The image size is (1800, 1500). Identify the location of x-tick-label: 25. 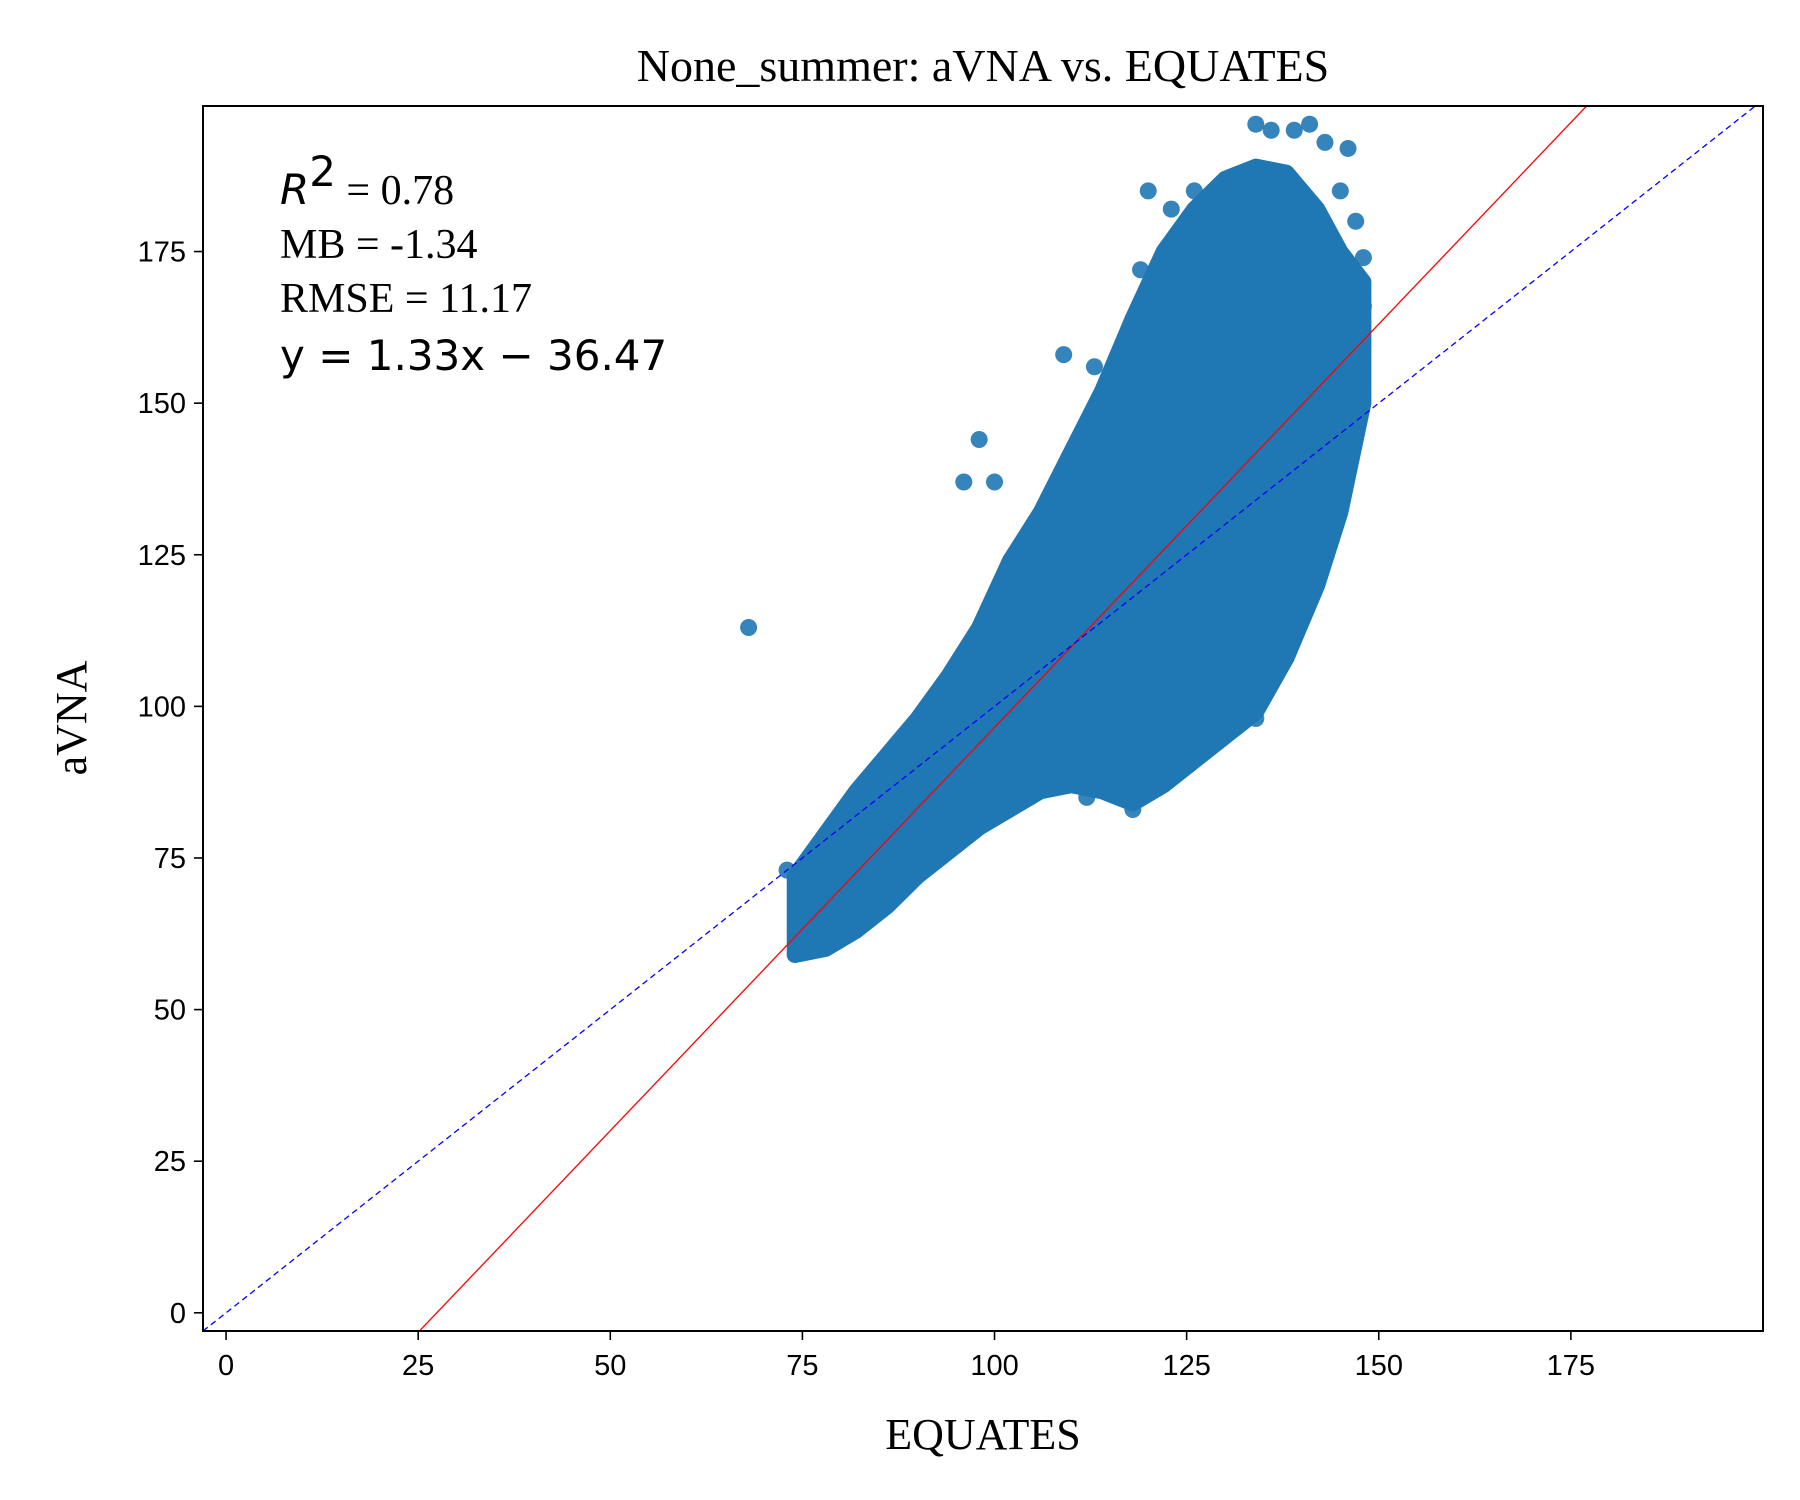
(418, 1366).